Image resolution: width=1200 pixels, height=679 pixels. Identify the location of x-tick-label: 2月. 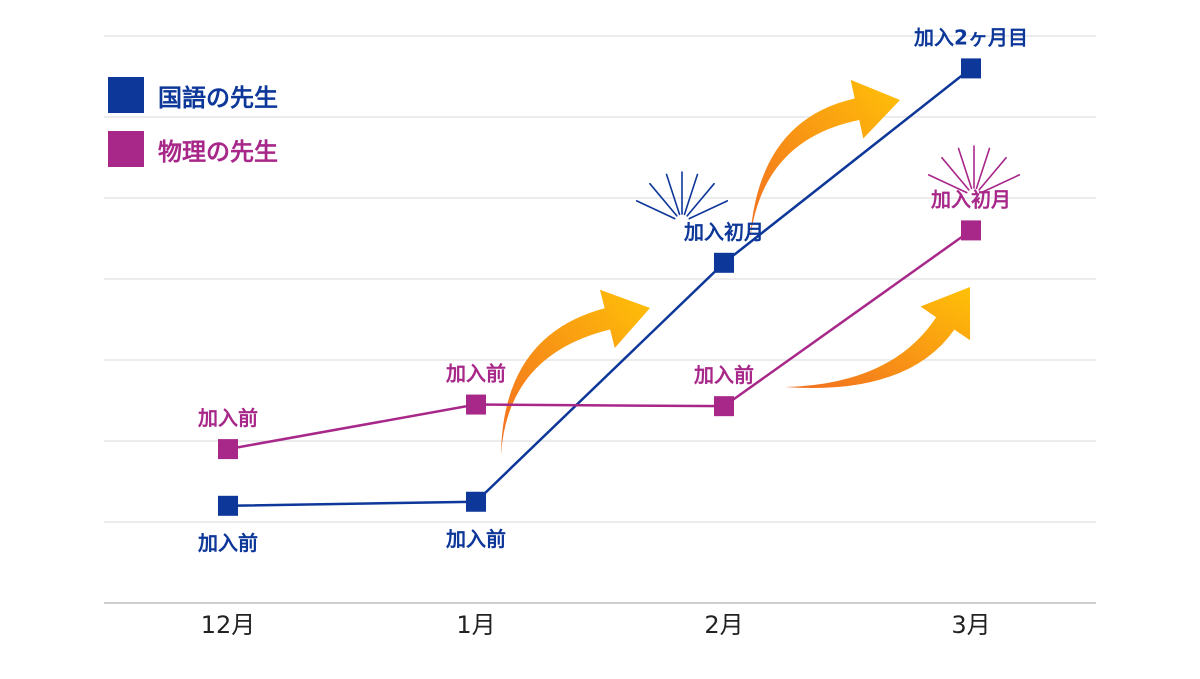
(723, 625).